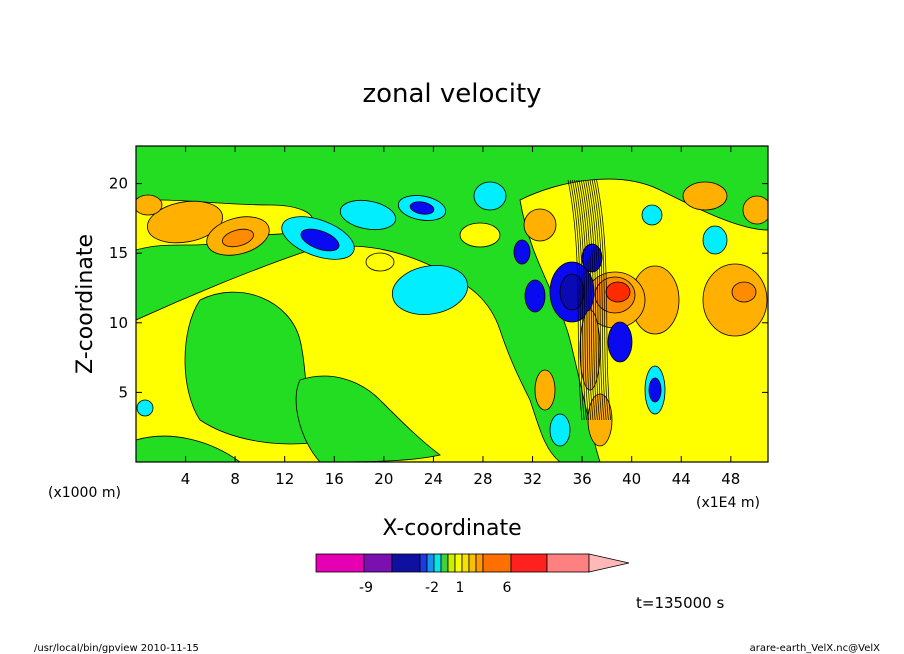  I want to click on contour-green-bottom, so click(368, 418).